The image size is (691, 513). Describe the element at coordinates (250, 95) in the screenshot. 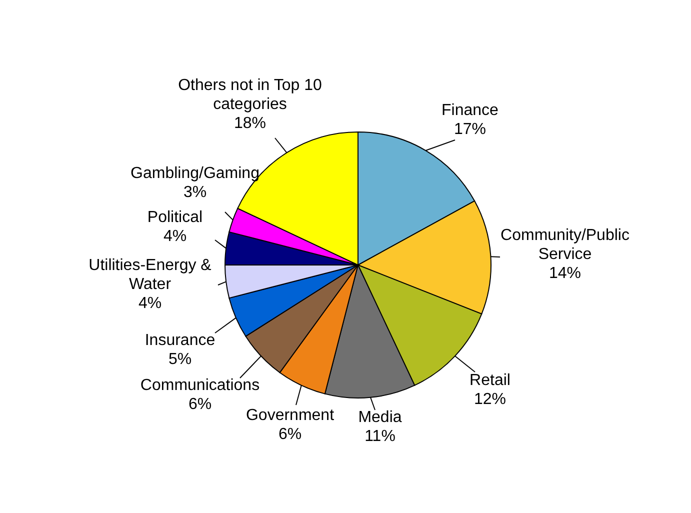

I see `slice-label: Others not in Top 10 categories` at that location.